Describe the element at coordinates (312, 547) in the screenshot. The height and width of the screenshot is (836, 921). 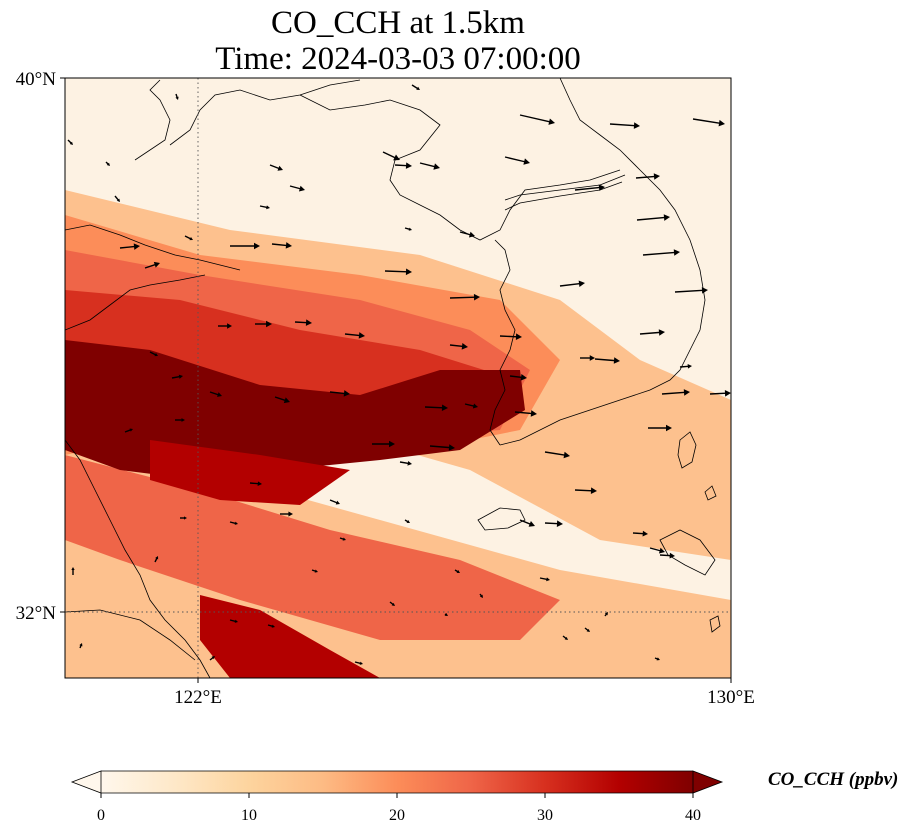
I see `plume-southern-mid-band` at that location.